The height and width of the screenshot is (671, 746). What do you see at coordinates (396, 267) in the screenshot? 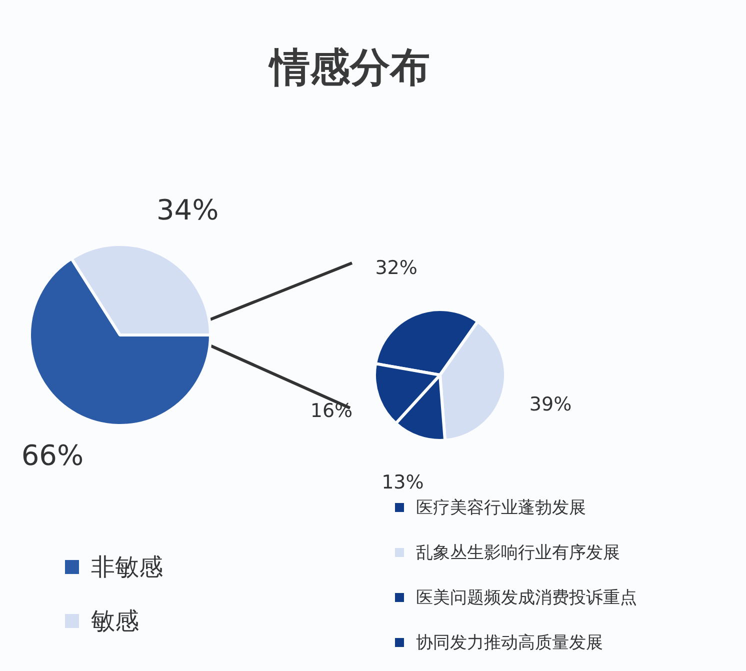
I see `data-label: 32%` at bounding box center [396, 267].